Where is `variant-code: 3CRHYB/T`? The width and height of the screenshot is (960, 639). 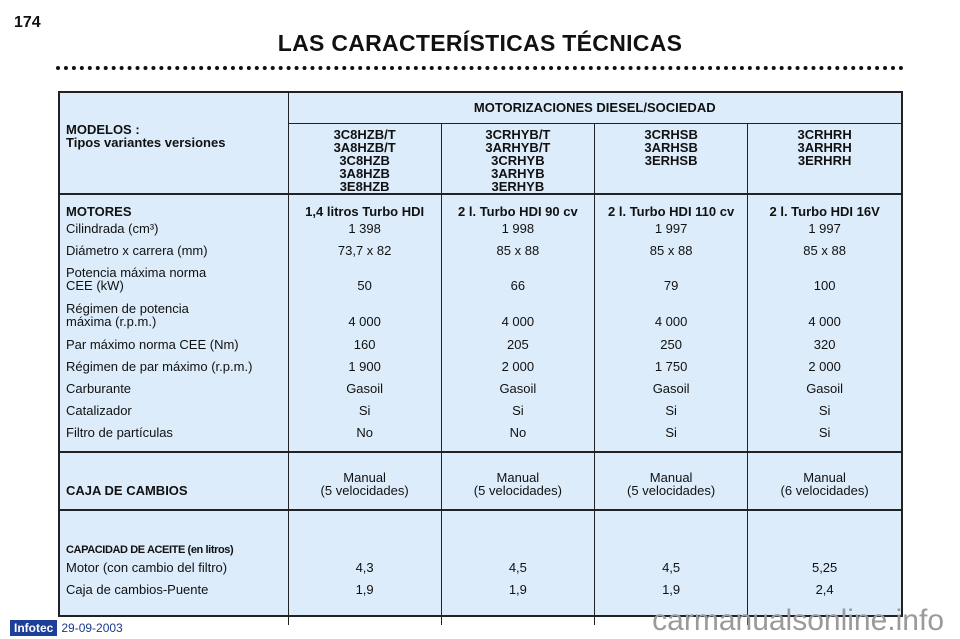
variant-code: 3CRHYB/T is located at coordinates (518, 134).